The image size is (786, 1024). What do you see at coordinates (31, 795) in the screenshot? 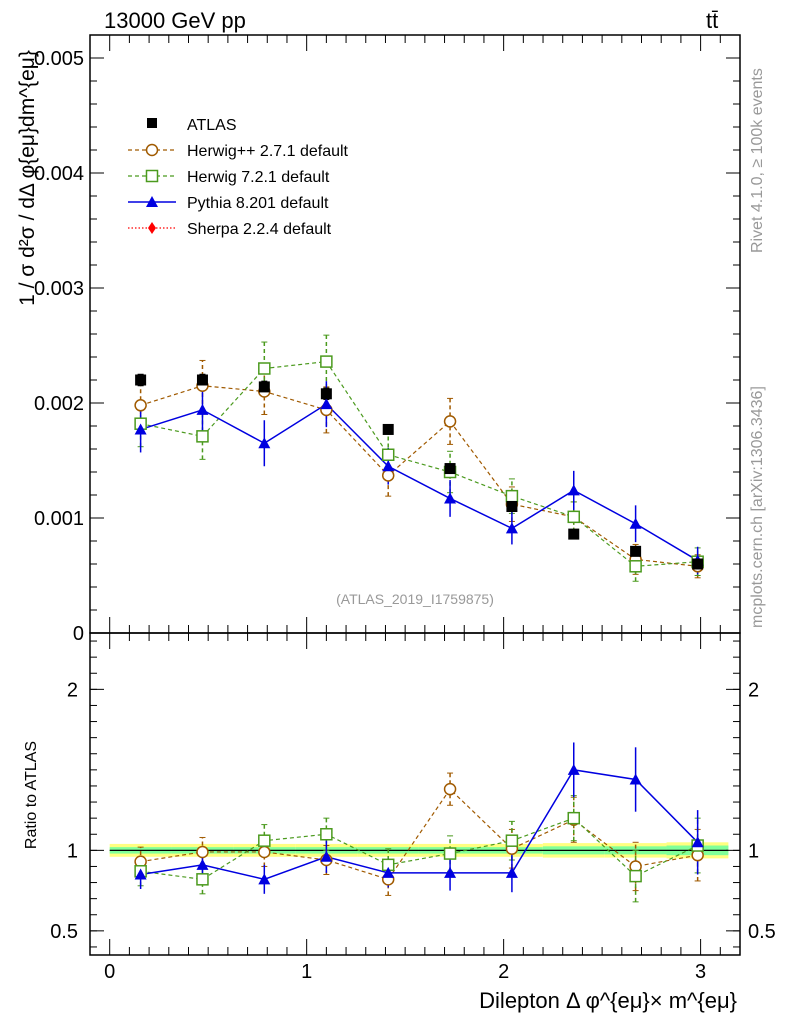
I see `ratio-y-axis-label: Ratio to ATLAS` at bounding box center [31, 795].